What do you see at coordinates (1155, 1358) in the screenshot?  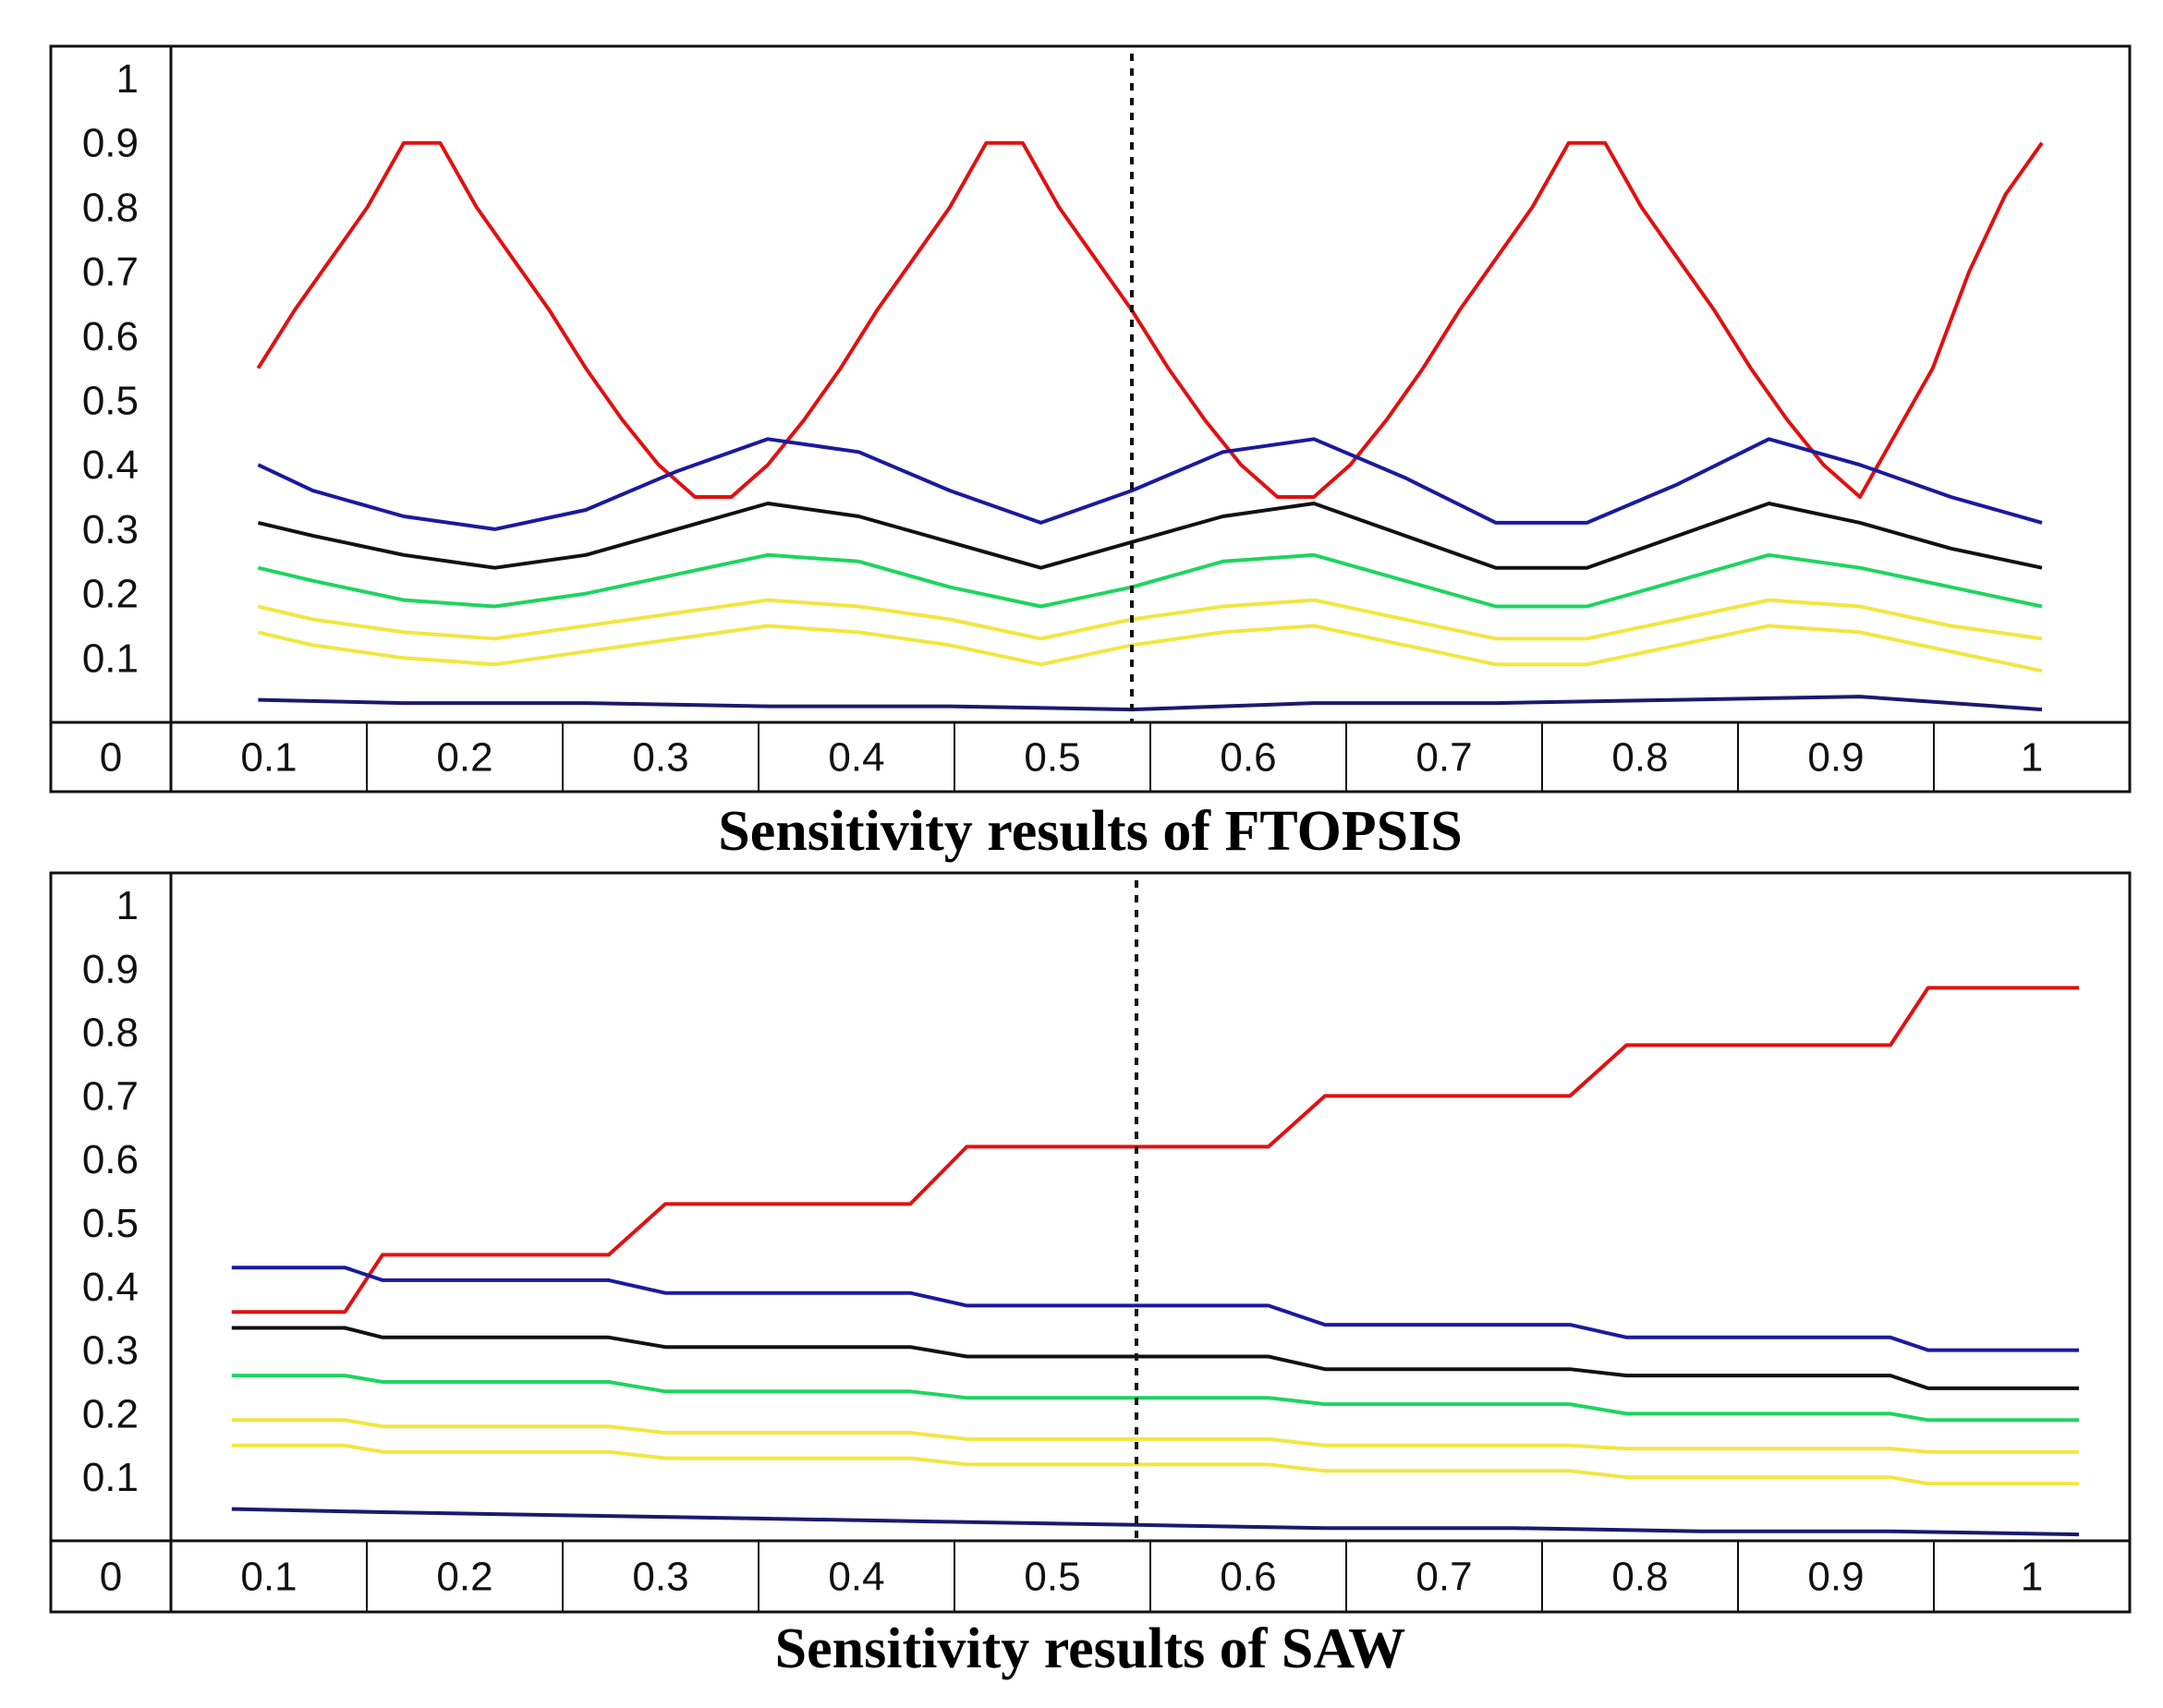 I see `series-line-black` at bounding box center [1155, 1358].